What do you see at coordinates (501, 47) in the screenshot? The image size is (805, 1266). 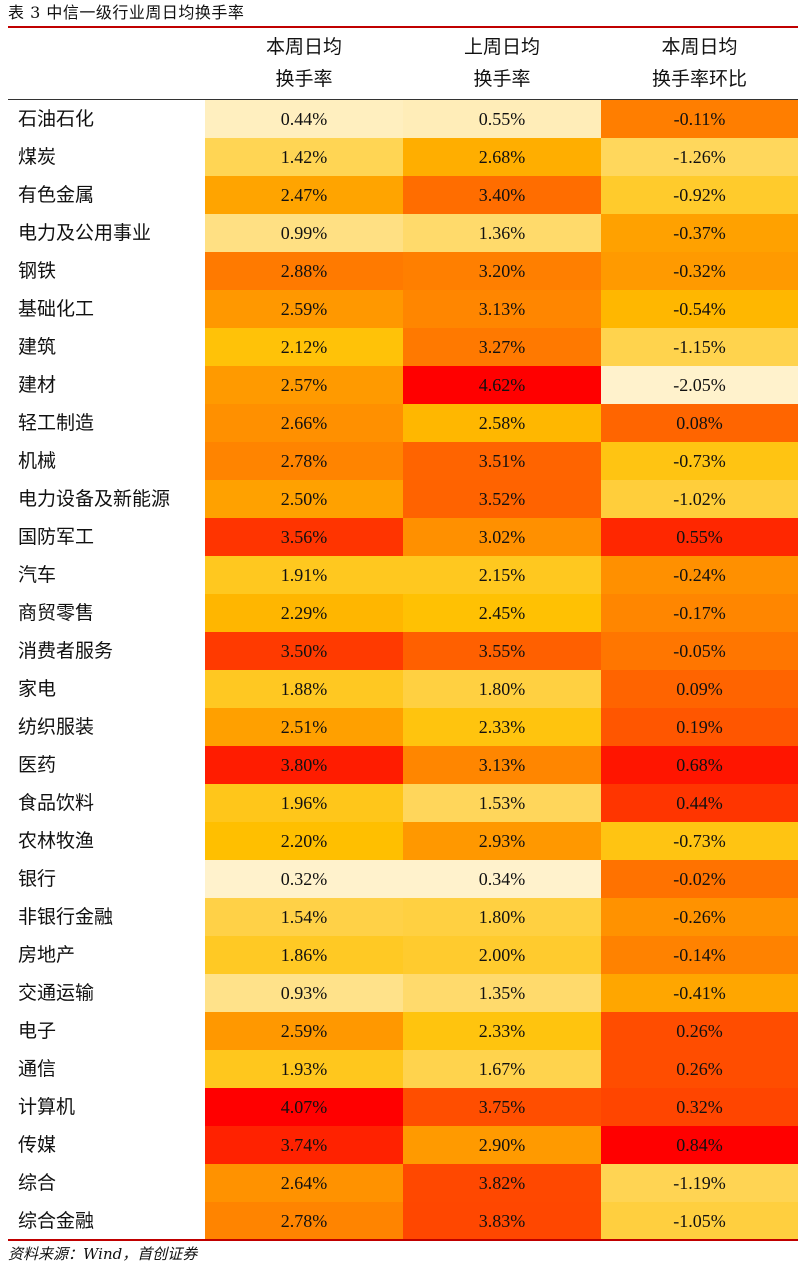 I see `header-last-week-line1: 上周日均` at bounding box center [501, 47].